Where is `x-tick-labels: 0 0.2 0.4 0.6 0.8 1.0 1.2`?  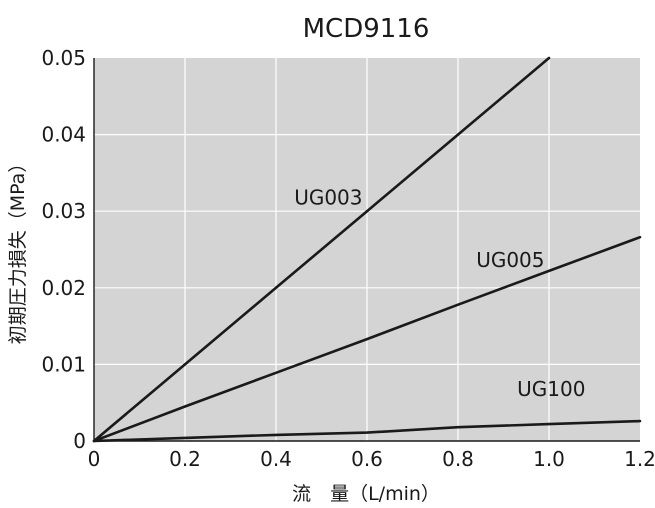 x-tick-labels: 0 0.2 0.4 0.6 0.8 1.0 1.2 is located at coordinates (371, 459).